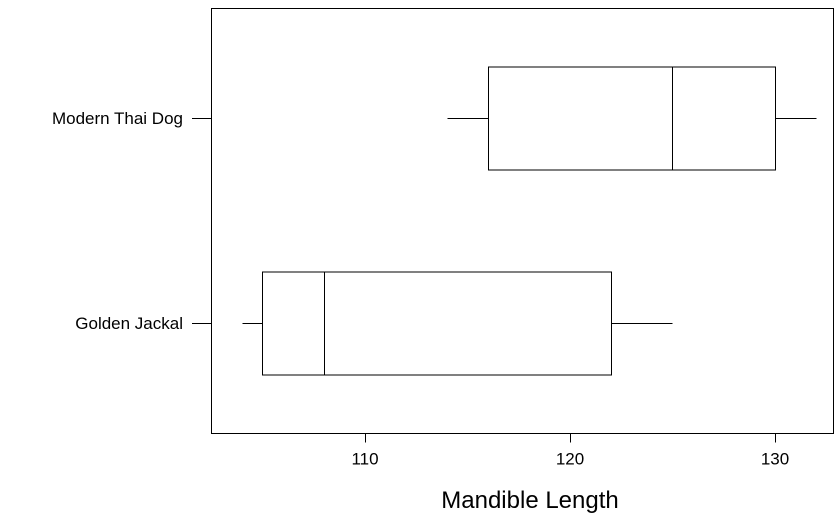 This screenshot has width=839, height=519. Describe the element at coordinates (364, 459) in the screenshot. I see `x-tick-label-110: 110` at that location.